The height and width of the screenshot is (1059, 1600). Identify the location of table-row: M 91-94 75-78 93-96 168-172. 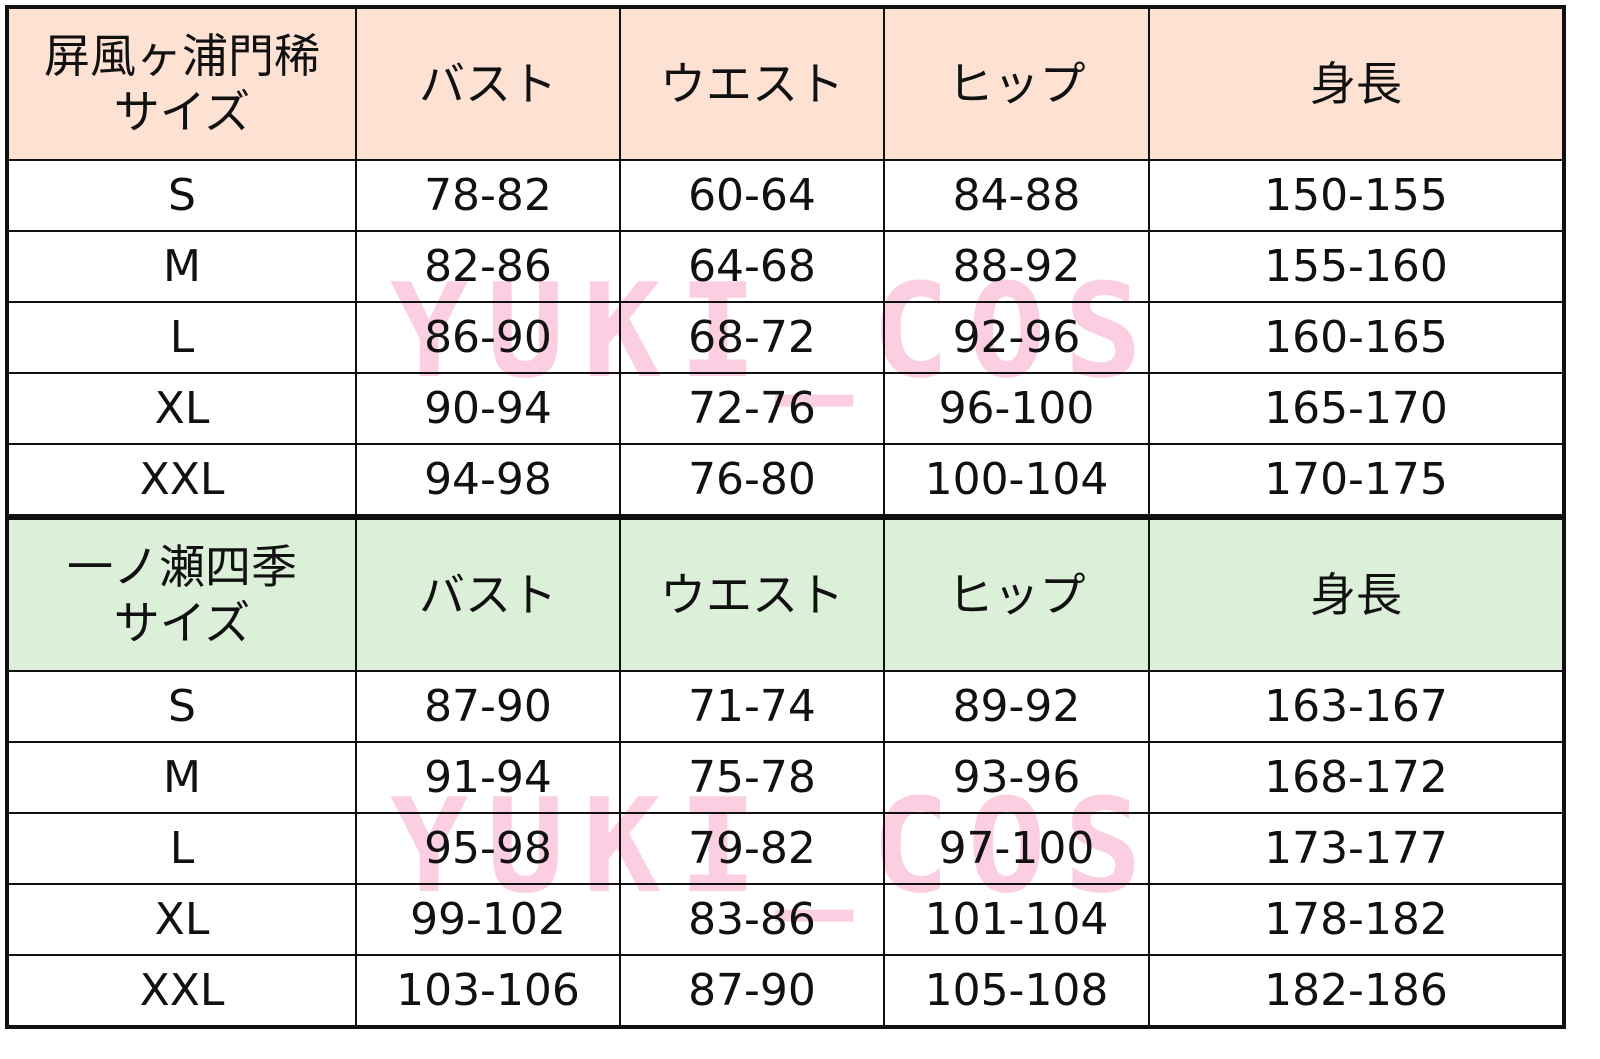
(785, 777).